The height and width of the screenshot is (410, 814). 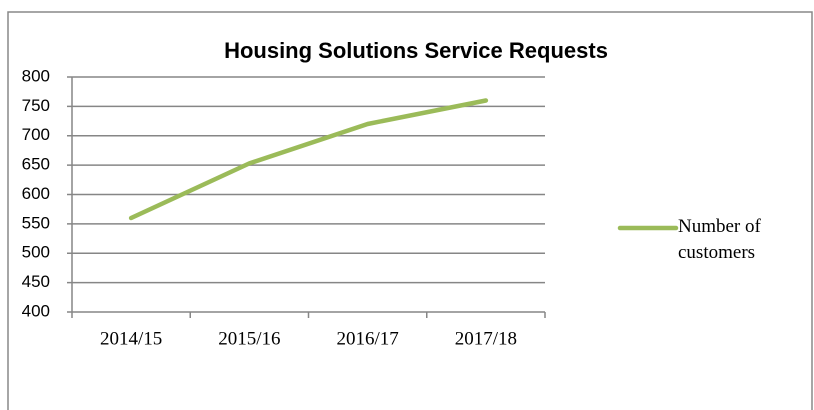 What do you see at coordinates (131, 338) in the screenshot?
I see `x-tick-label: 2014/15` at bounding box center [131, 338].